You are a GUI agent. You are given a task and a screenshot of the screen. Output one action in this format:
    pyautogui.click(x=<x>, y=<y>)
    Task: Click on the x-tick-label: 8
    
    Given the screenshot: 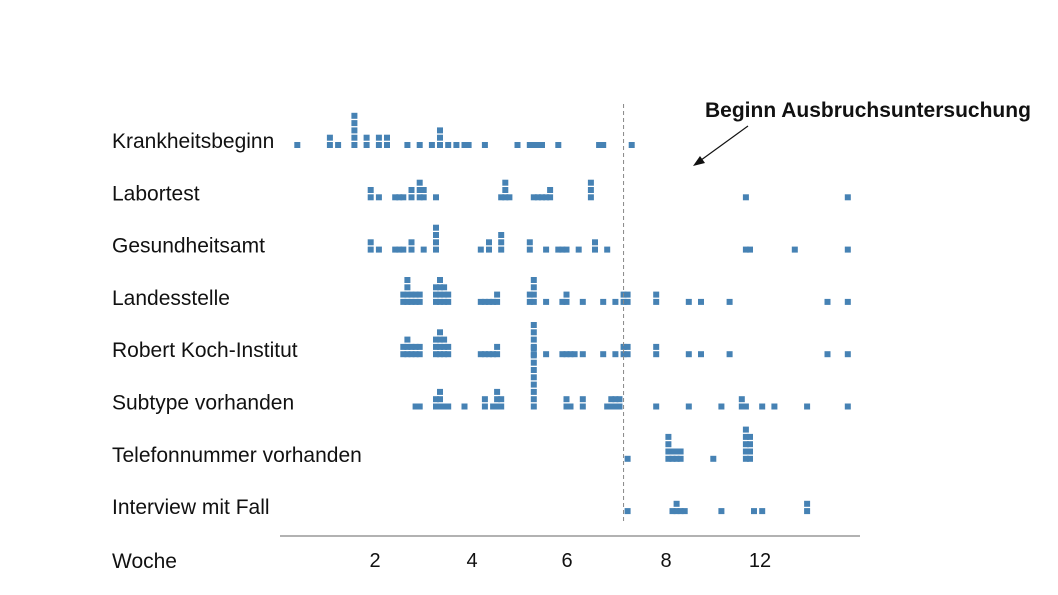 What is the action you would take?
    pyautogui.click(x=665, y=561)
    